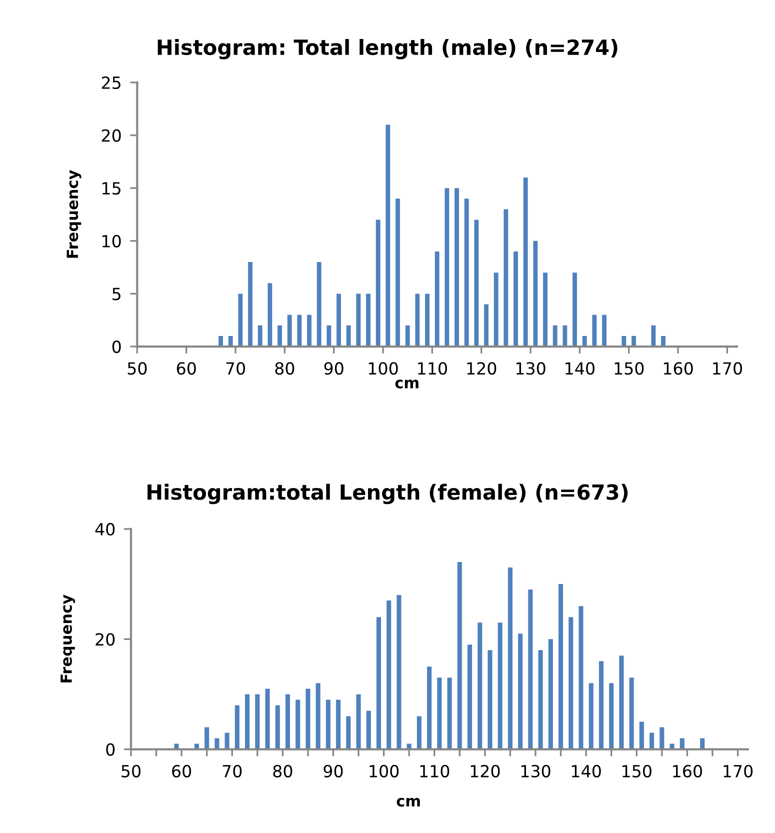 The height and width of the screenshot is (833, 775). What do you see at coordinates (111, 83) in the screenshot?
I see `y-tick-label: 25` at bounding box center [111, 83].